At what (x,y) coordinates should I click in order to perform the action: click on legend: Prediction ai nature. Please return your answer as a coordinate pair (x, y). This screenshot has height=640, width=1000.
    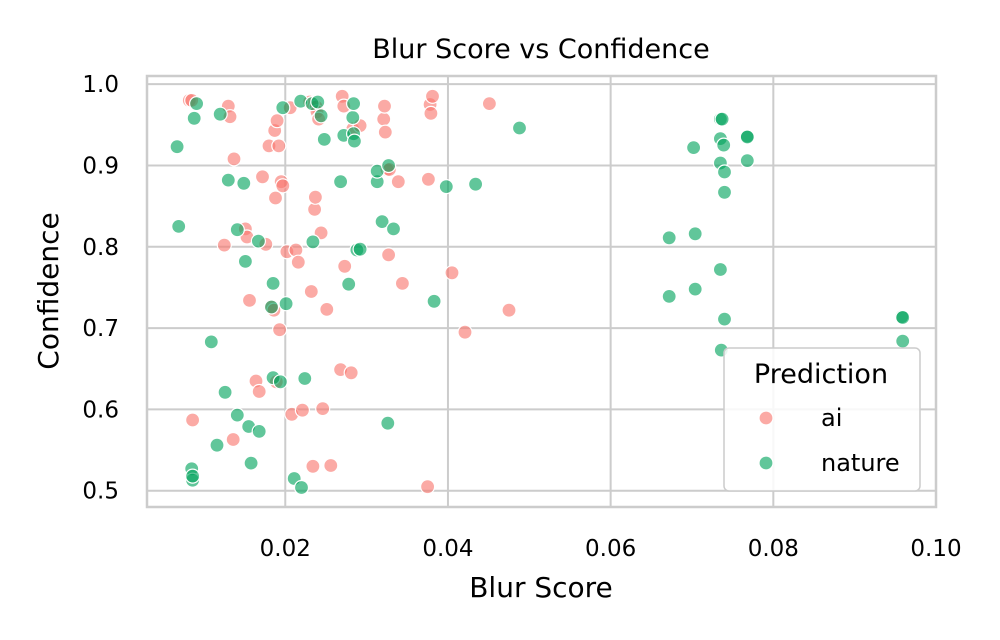
    Looking at the image, I should click on (822, 419).